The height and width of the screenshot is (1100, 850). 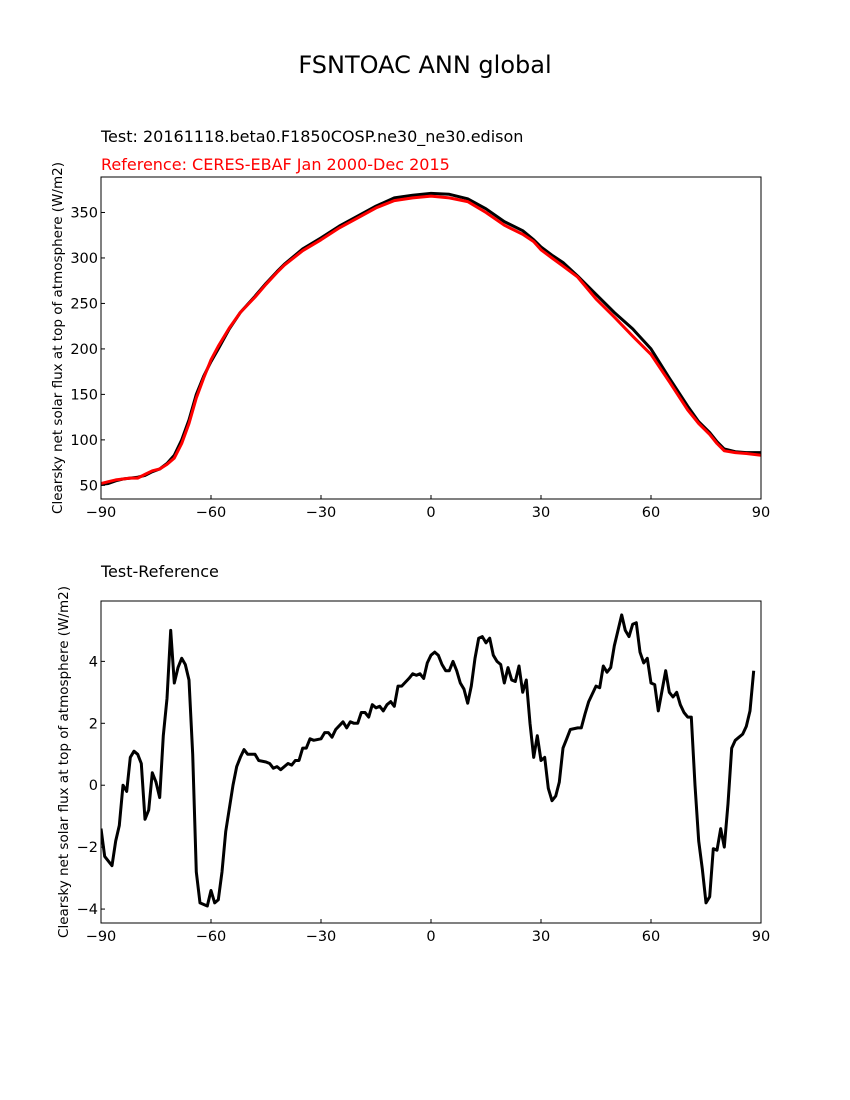 I want to click on top-x-ticks: −90 −60 −30 0 30 60 90, so click(x=428, y=508).